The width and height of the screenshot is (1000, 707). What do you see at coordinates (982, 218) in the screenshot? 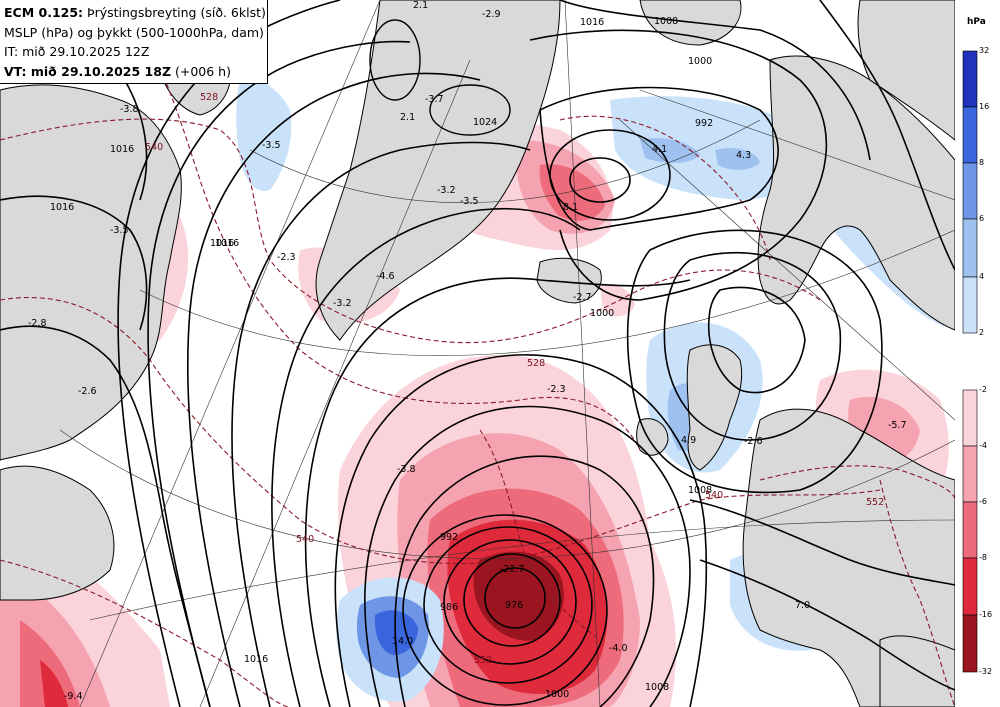
I see `legend-tick: 6` at bounding box center [982, 218].